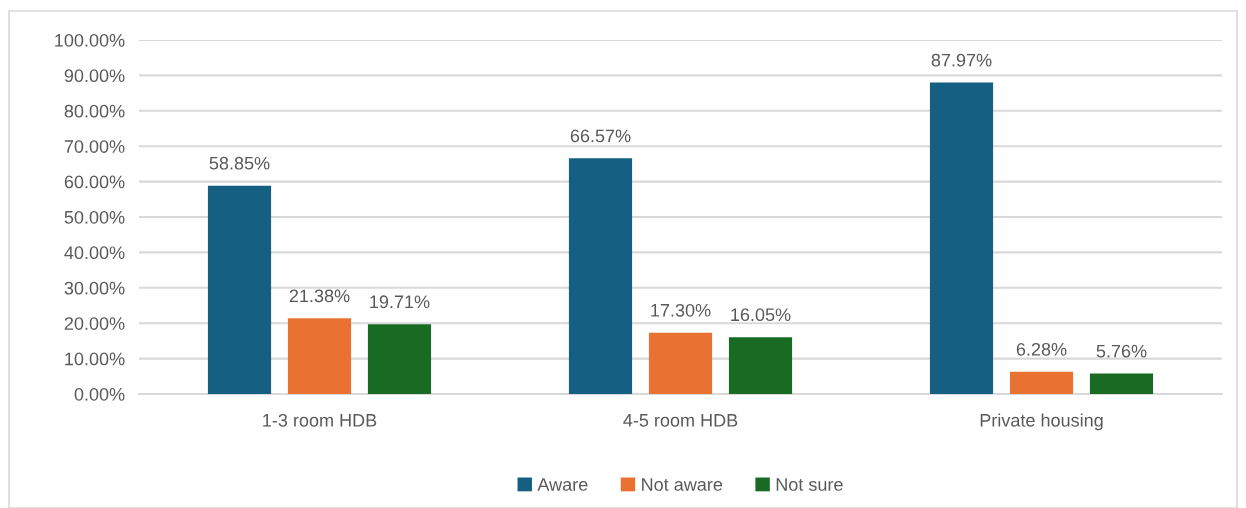 The width and height of the screenshot is (1246, 508). I want to click on data-label: 66.57%, so click(600, 136).